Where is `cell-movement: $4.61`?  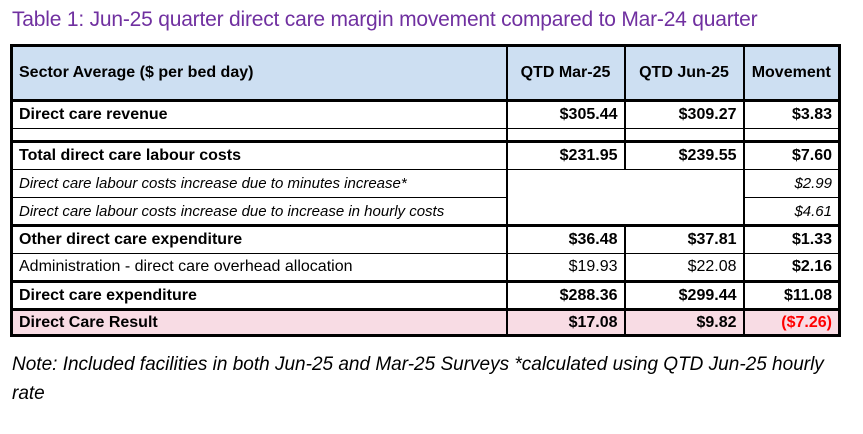
cell-movement: $4.61 is located at coordinates (791, 212).